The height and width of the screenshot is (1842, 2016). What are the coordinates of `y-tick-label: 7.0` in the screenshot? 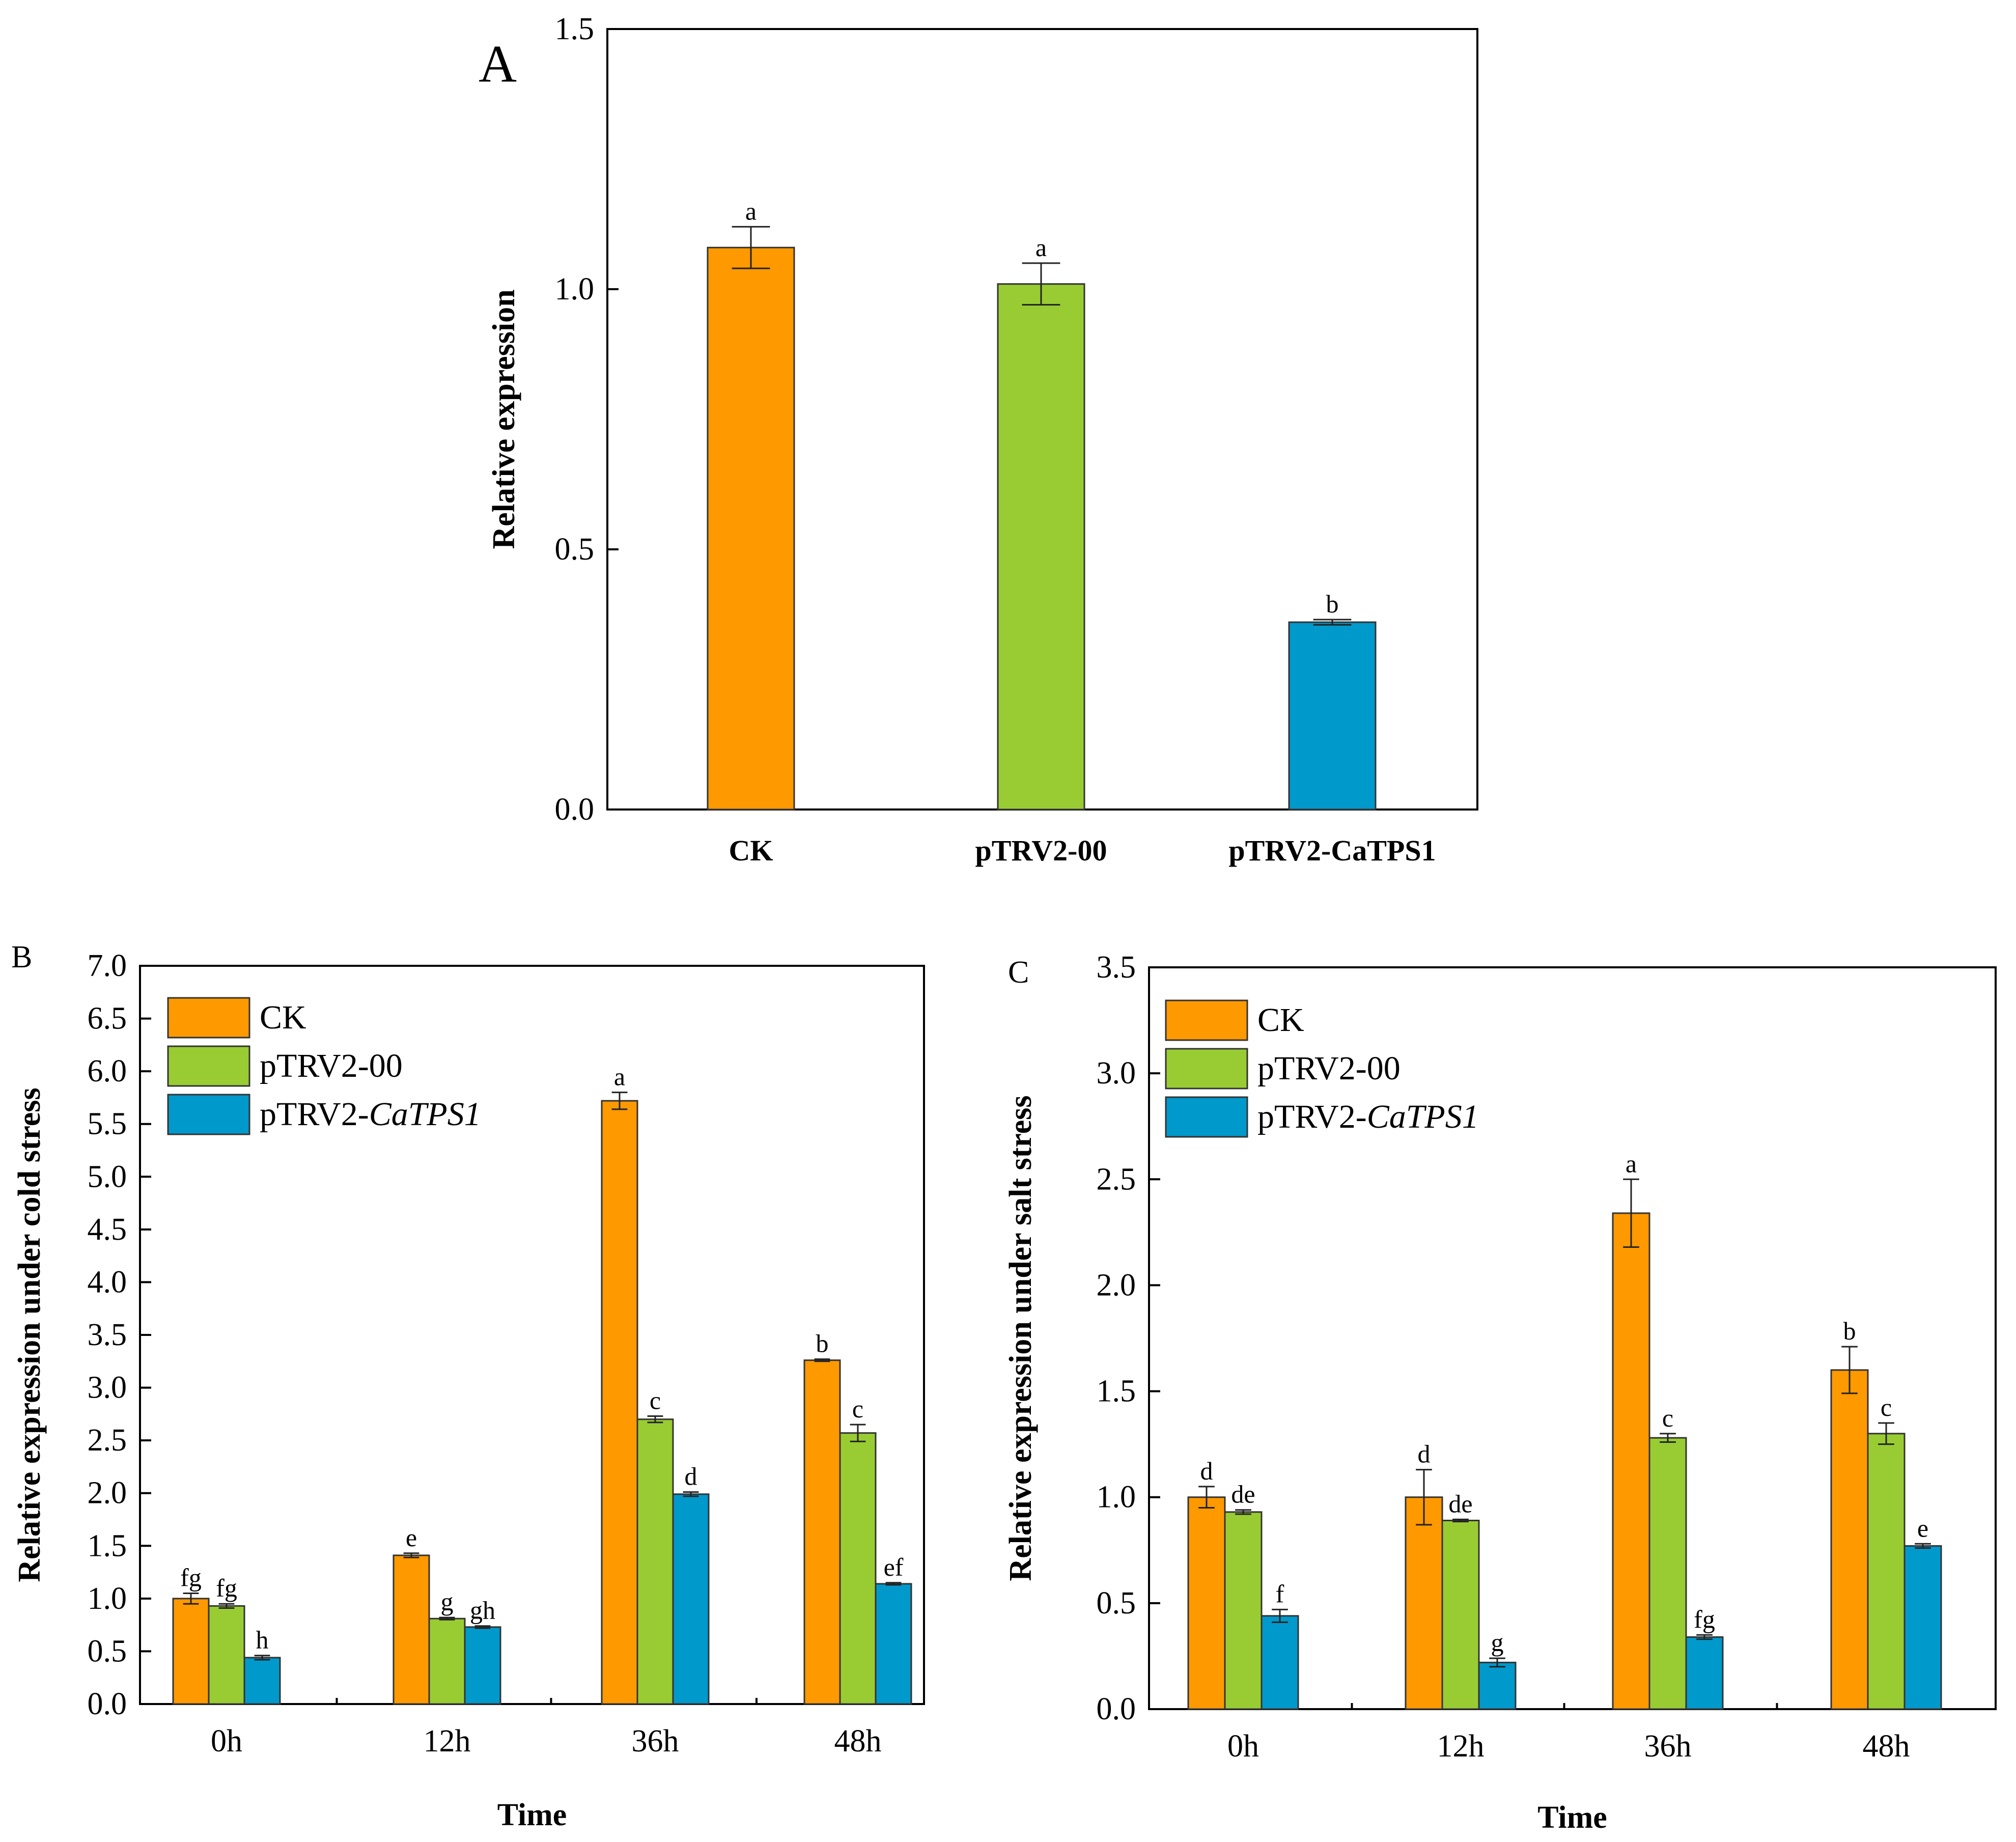 It's located at (107, 965).